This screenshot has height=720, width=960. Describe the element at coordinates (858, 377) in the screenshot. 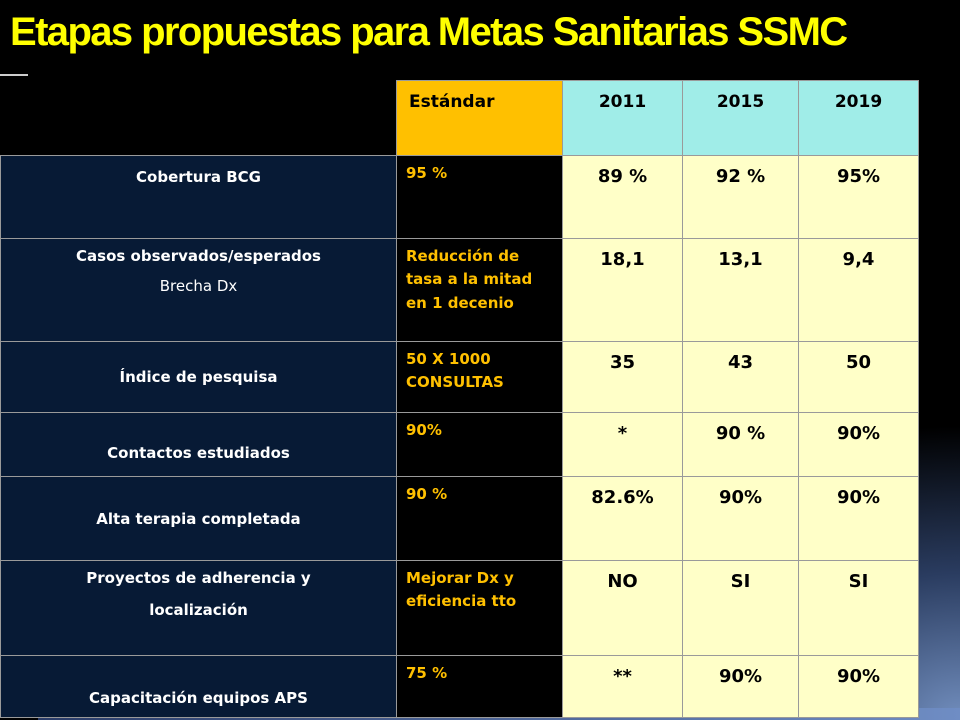

I see `value-cell: 50` at that location.